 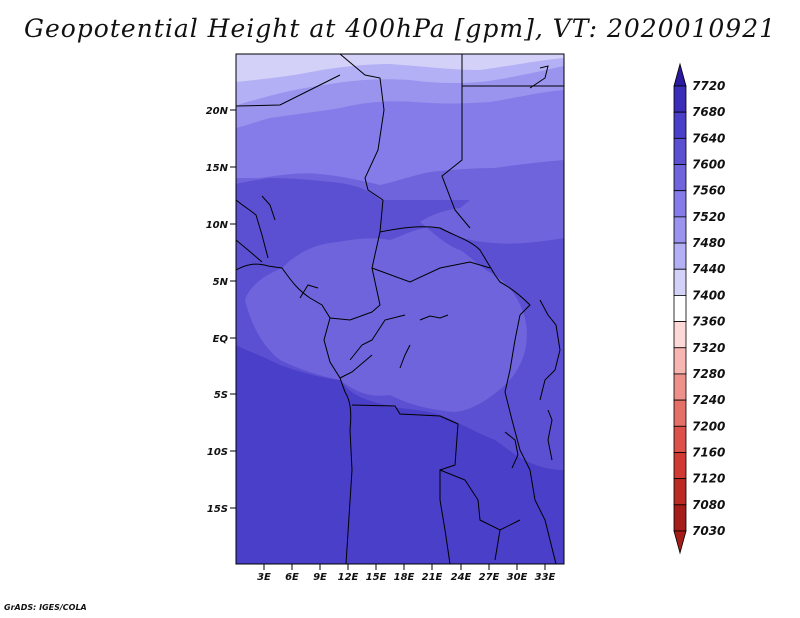 What do you see at coordinates (680, 74) in the screenshot?
I see `colorbar-top-arrow` at bounding box center [680, 74].